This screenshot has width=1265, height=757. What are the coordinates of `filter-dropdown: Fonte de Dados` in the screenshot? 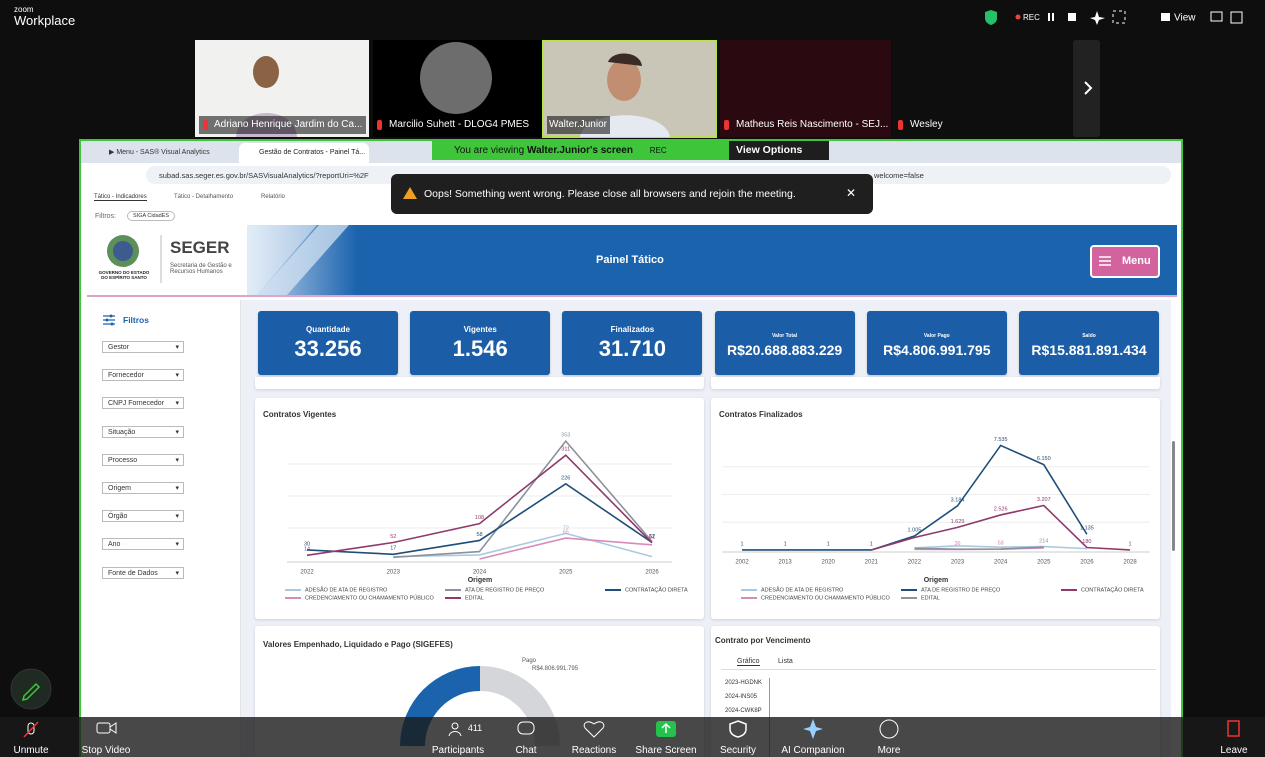 It's located at (143, 573).